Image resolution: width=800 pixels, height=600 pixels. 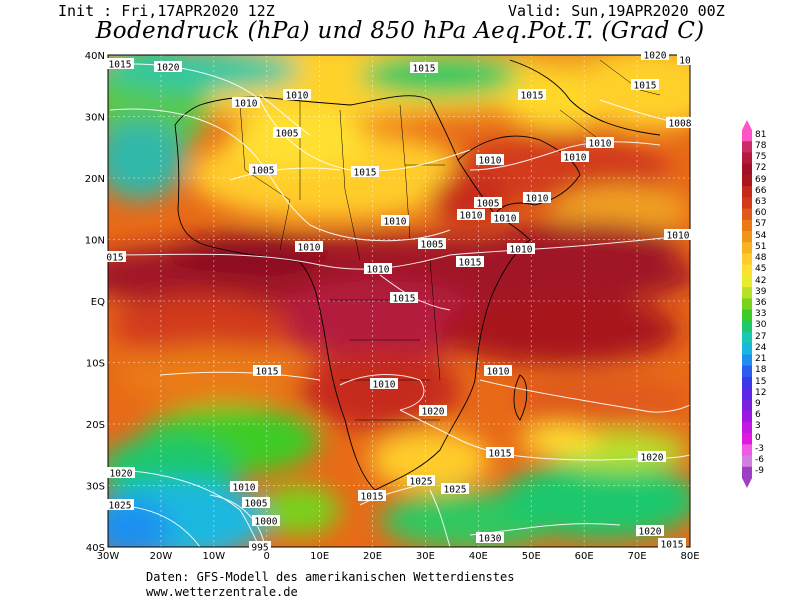 I want to click on scale-label: 27, so click(x=761, y=336).